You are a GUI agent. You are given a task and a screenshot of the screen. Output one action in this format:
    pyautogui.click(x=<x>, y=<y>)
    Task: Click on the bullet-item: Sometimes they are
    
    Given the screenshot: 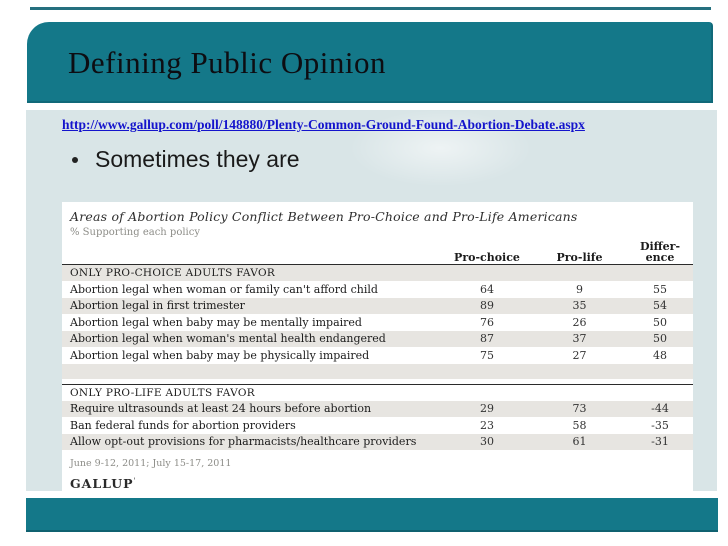 What is the action you would take?
    pyautogui.click(x=186, y=159)
    